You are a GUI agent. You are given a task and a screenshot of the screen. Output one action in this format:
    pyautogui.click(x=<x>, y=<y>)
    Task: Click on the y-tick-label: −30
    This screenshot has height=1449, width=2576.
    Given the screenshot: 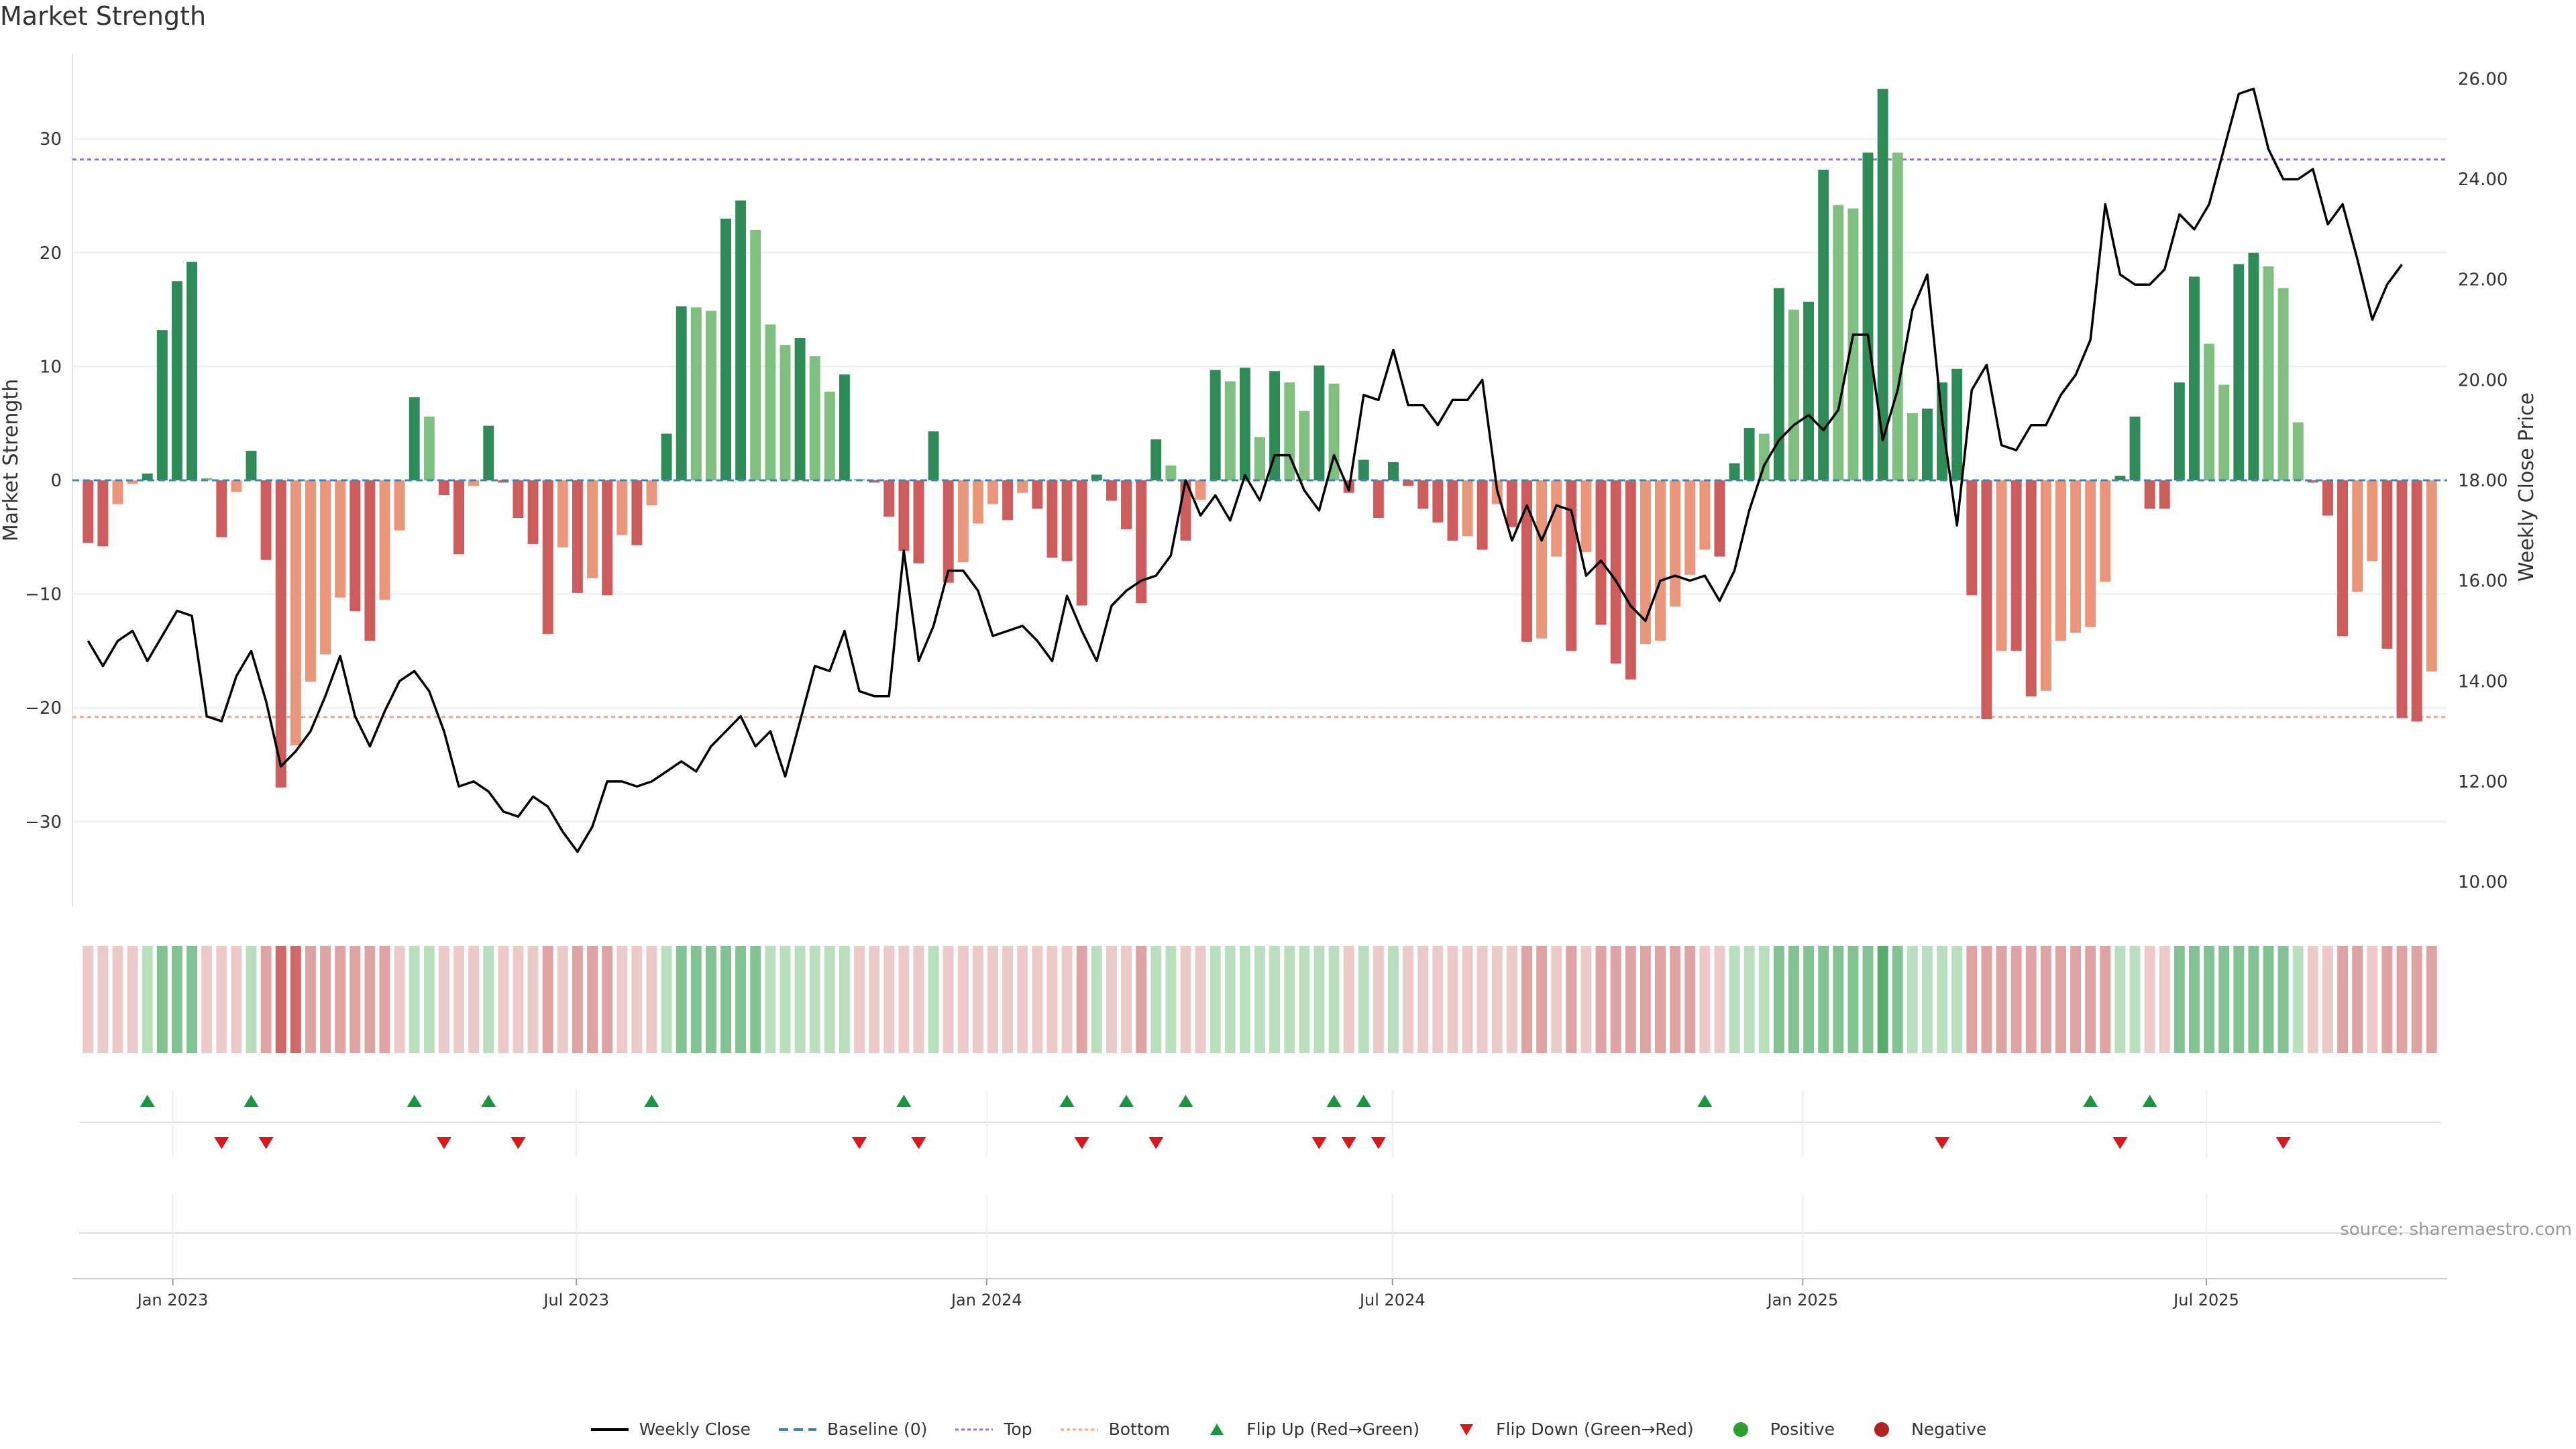 What is the action you would take?
    pyautogui.click(x=43, y=822)
    